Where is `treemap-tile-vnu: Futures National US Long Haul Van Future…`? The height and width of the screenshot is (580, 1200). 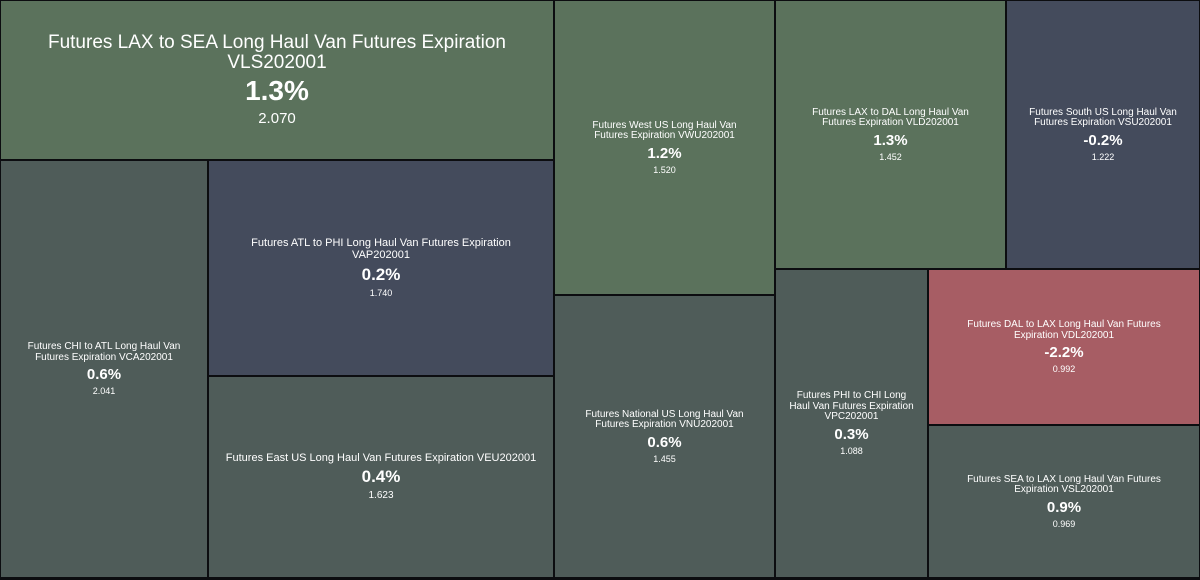
treemap-tile-vnu: Futures National US Long Haul Van Future… is located at coordinates (664, 436).